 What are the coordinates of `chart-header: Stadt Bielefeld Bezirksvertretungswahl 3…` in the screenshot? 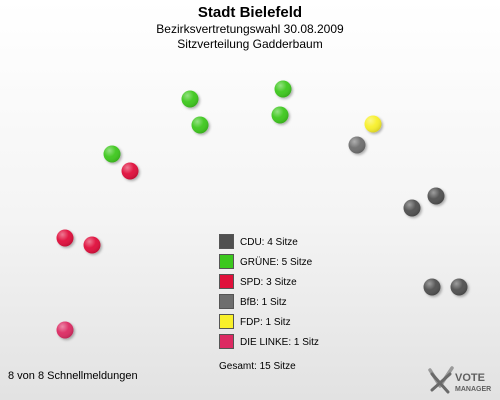 It's located at (250, 28).